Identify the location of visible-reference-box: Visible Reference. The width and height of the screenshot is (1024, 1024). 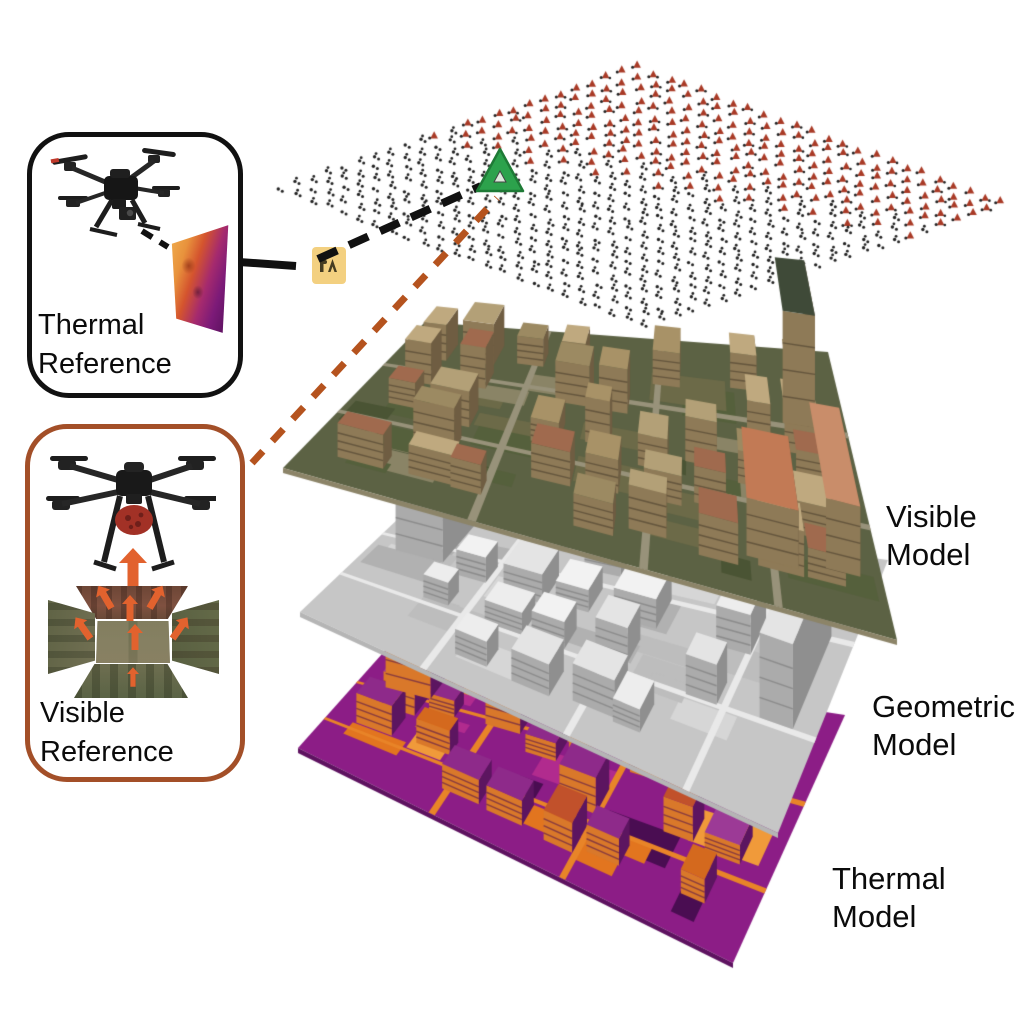
(135, 603).